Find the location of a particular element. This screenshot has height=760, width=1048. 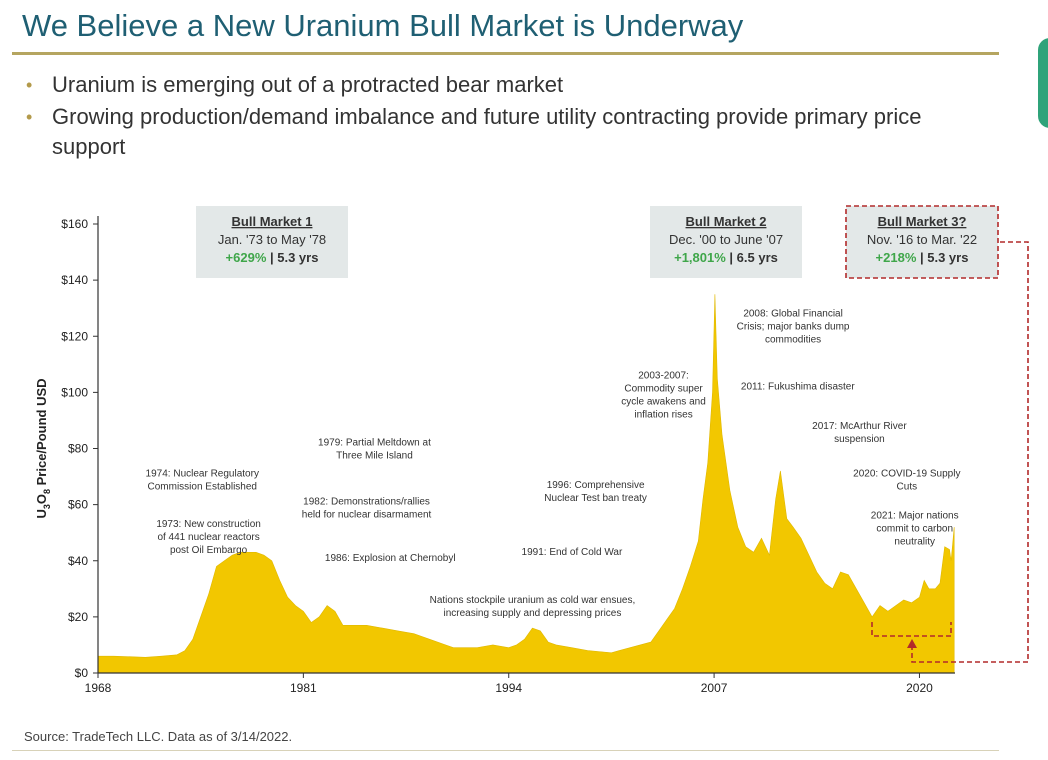

y-tick-label: $100 is located at coordinates (74, 392).